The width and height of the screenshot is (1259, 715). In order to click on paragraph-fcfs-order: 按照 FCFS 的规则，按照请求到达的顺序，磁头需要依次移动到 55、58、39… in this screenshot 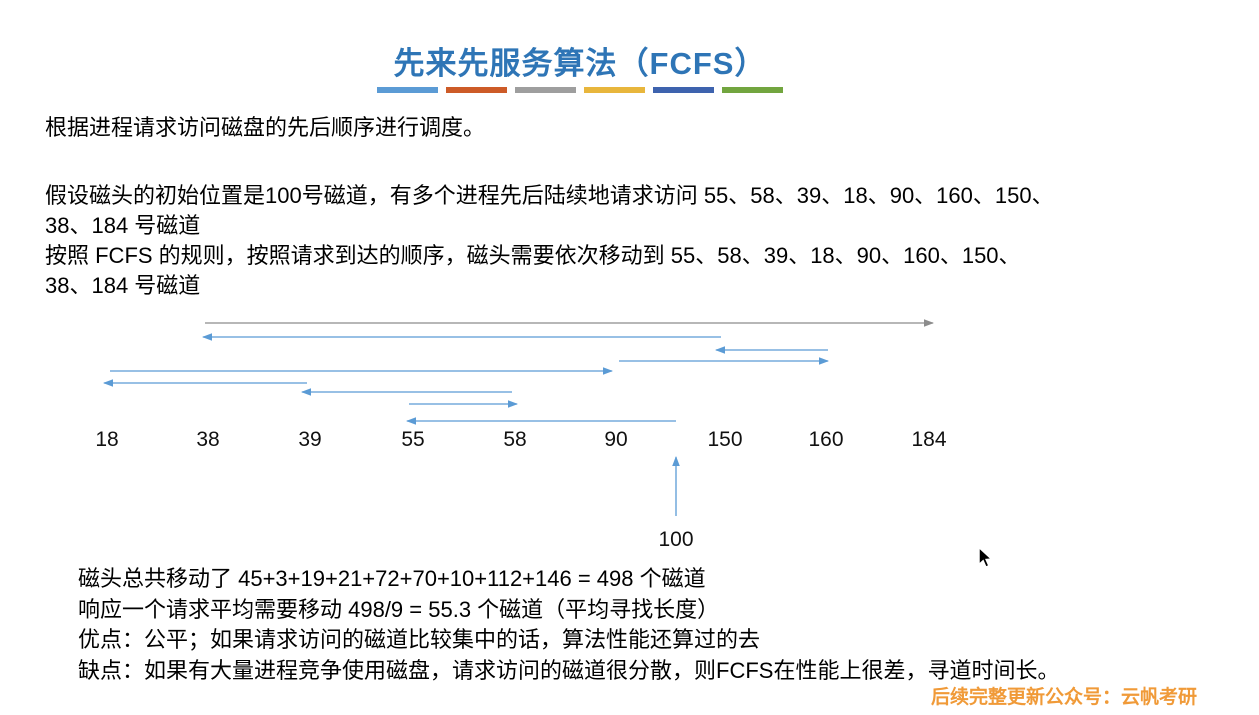, I will do `click(533, 270)`.